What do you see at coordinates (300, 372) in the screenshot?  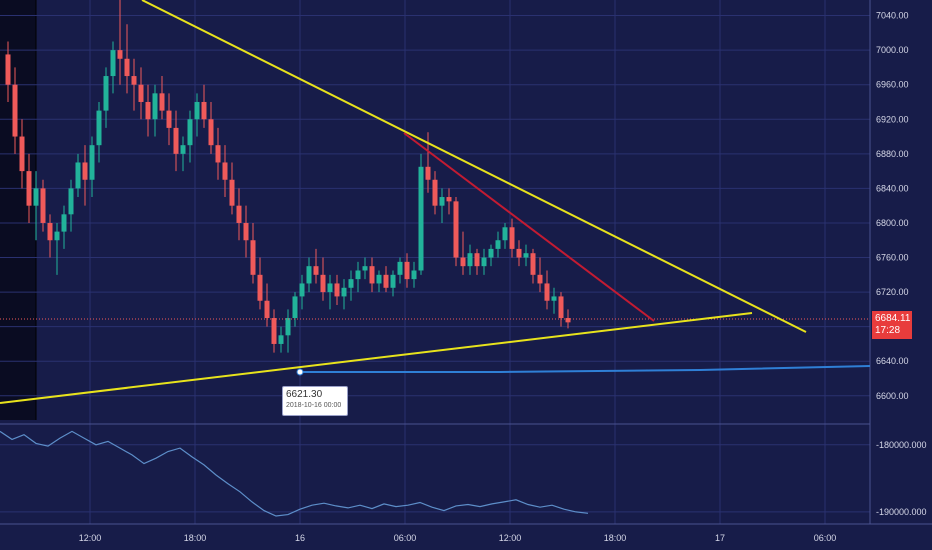 I see `blue-line-handle` at bounding box center [300, 372].